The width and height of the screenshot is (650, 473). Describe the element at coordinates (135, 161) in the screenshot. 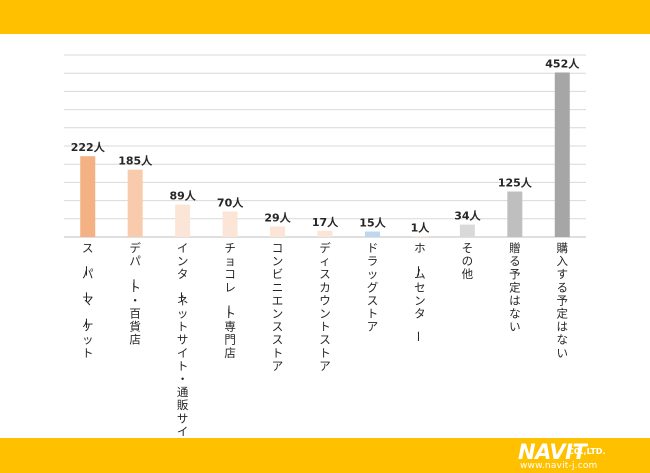

I see `data-label: 185人` at that location.